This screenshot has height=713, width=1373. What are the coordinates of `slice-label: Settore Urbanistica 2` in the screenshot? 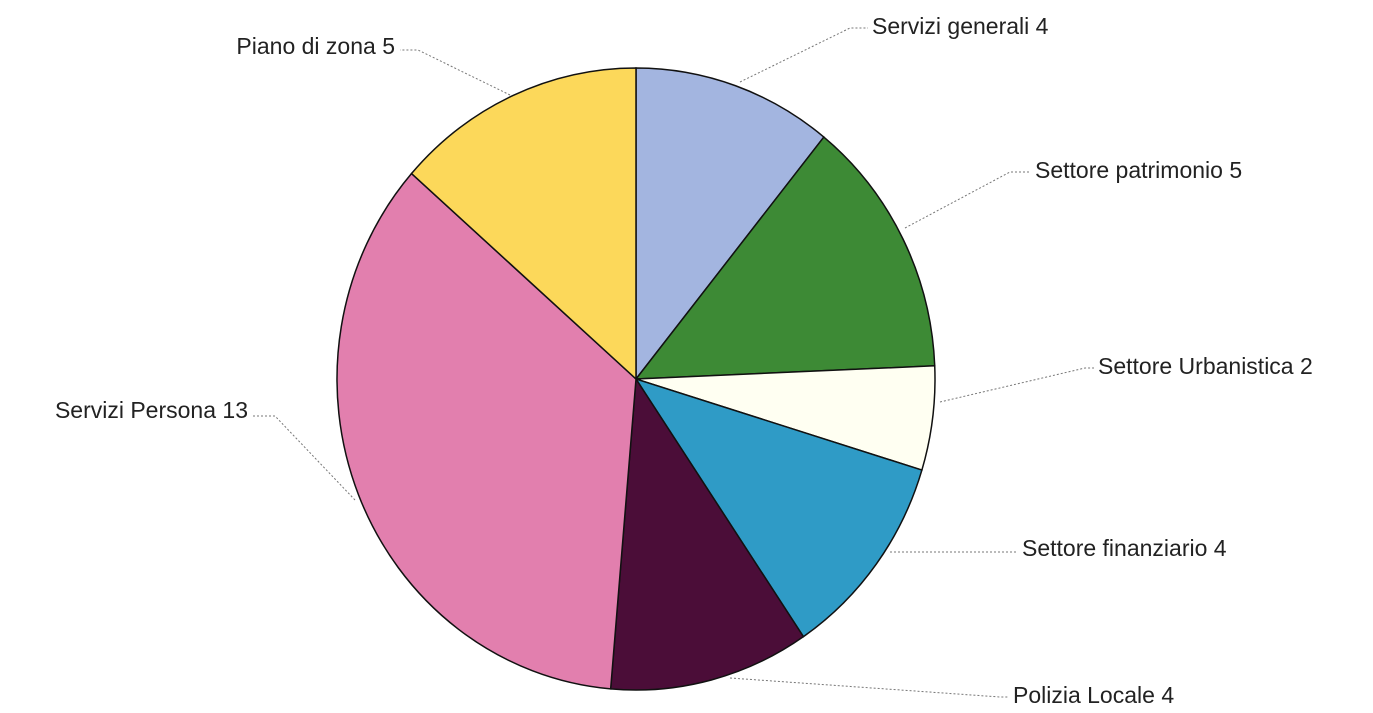 It's located at (1205, 366).